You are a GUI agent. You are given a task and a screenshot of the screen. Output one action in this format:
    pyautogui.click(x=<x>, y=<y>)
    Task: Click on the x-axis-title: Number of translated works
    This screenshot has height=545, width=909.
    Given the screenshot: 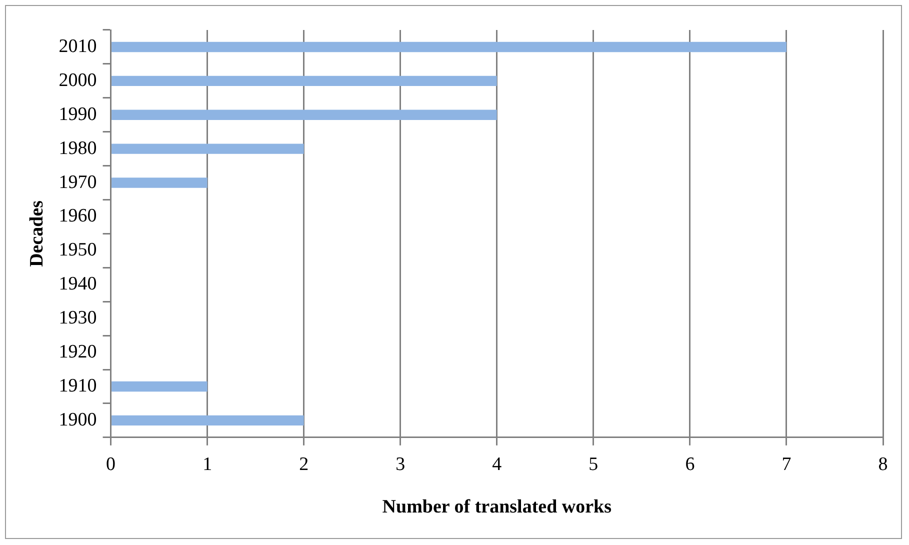 What is the action you would take?
    pyautogui.click(x=497, y=507)
    